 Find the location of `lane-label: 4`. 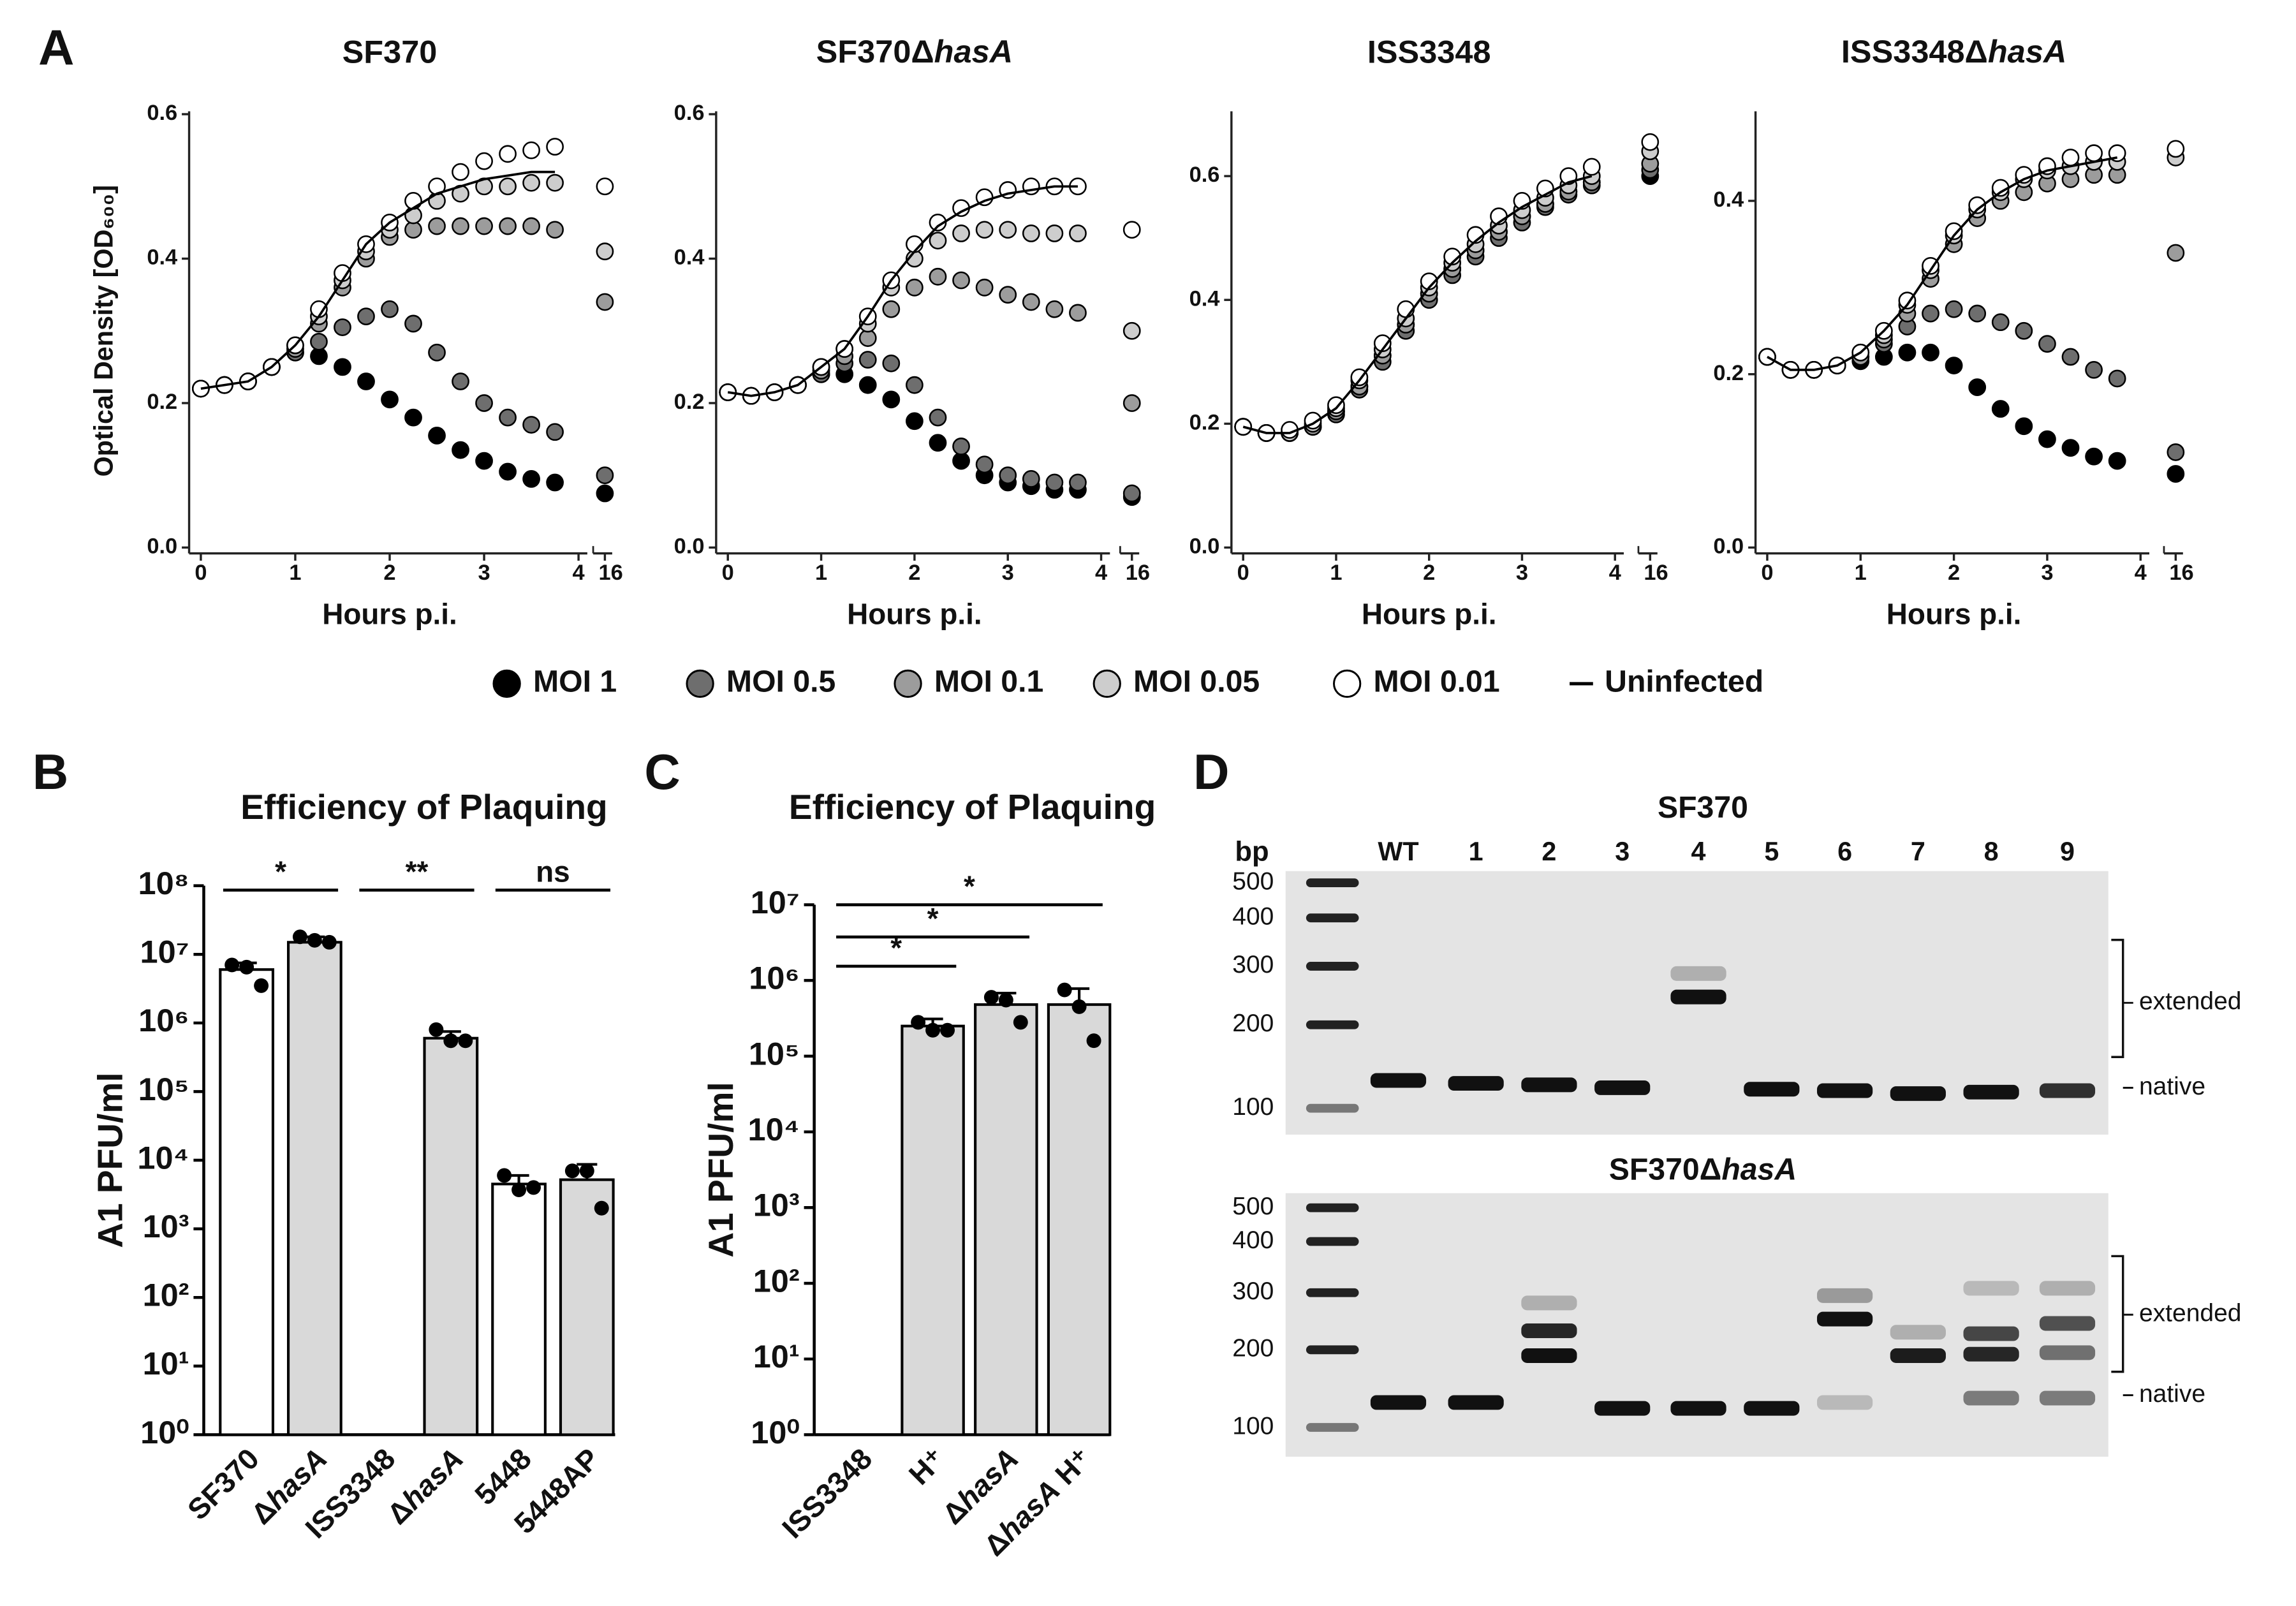

lane-label: 4 is located at coordinates (1698, 852).